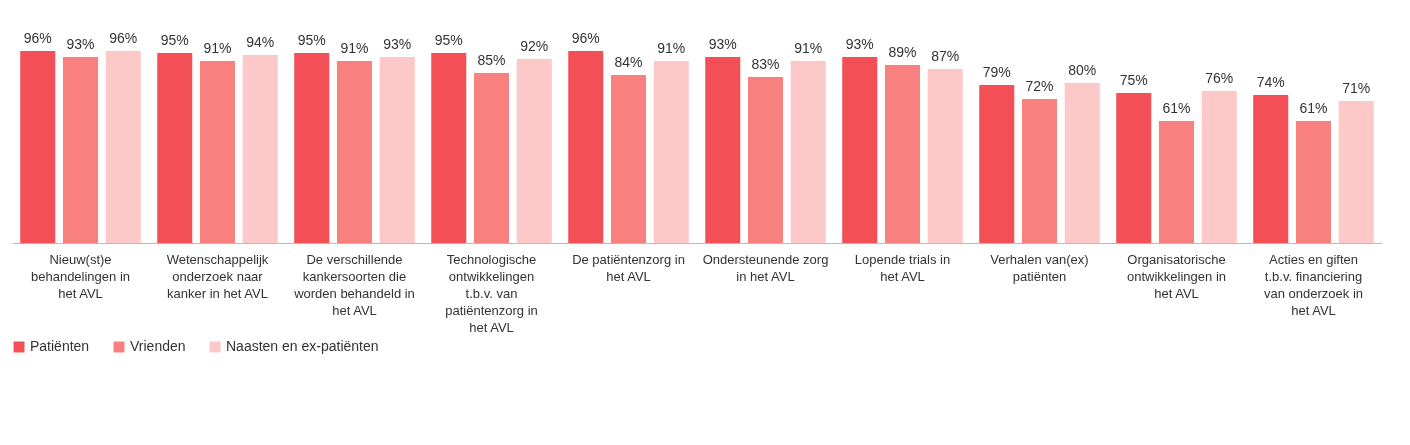  I want to click on x-tick-label: De verschillende kankersoorten die worden behandeld in het AVL, so click(354, 284).